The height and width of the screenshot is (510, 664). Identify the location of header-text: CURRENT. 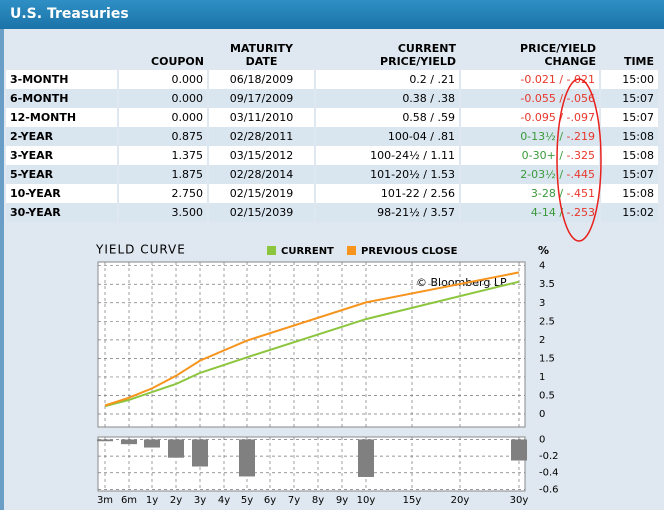
(426, 48).